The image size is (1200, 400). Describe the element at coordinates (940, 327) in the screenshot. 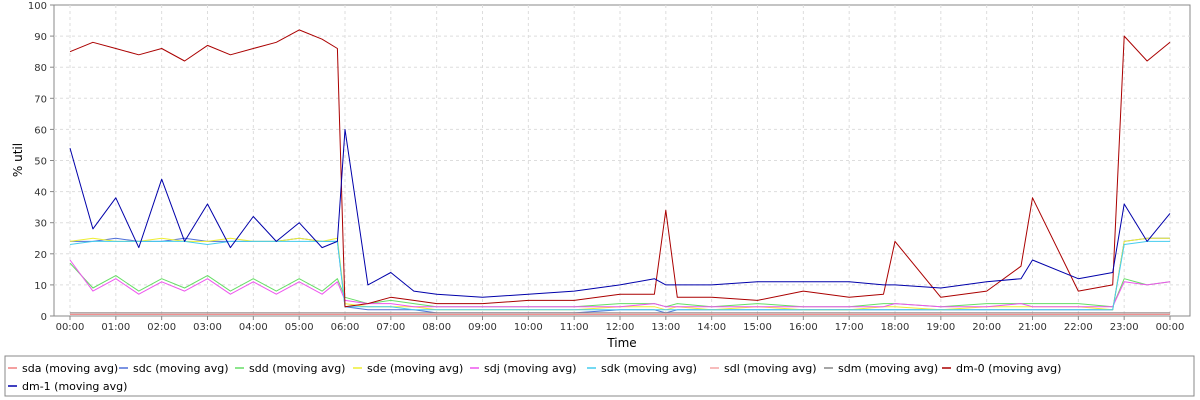

I see `x-tick-label: 19:00` at that location.